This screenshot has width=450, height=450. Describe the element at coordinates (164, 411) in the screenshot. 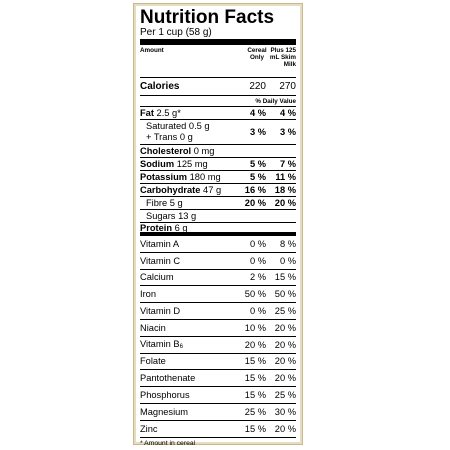

I see `vitamin-name: Magnesium` at that location.